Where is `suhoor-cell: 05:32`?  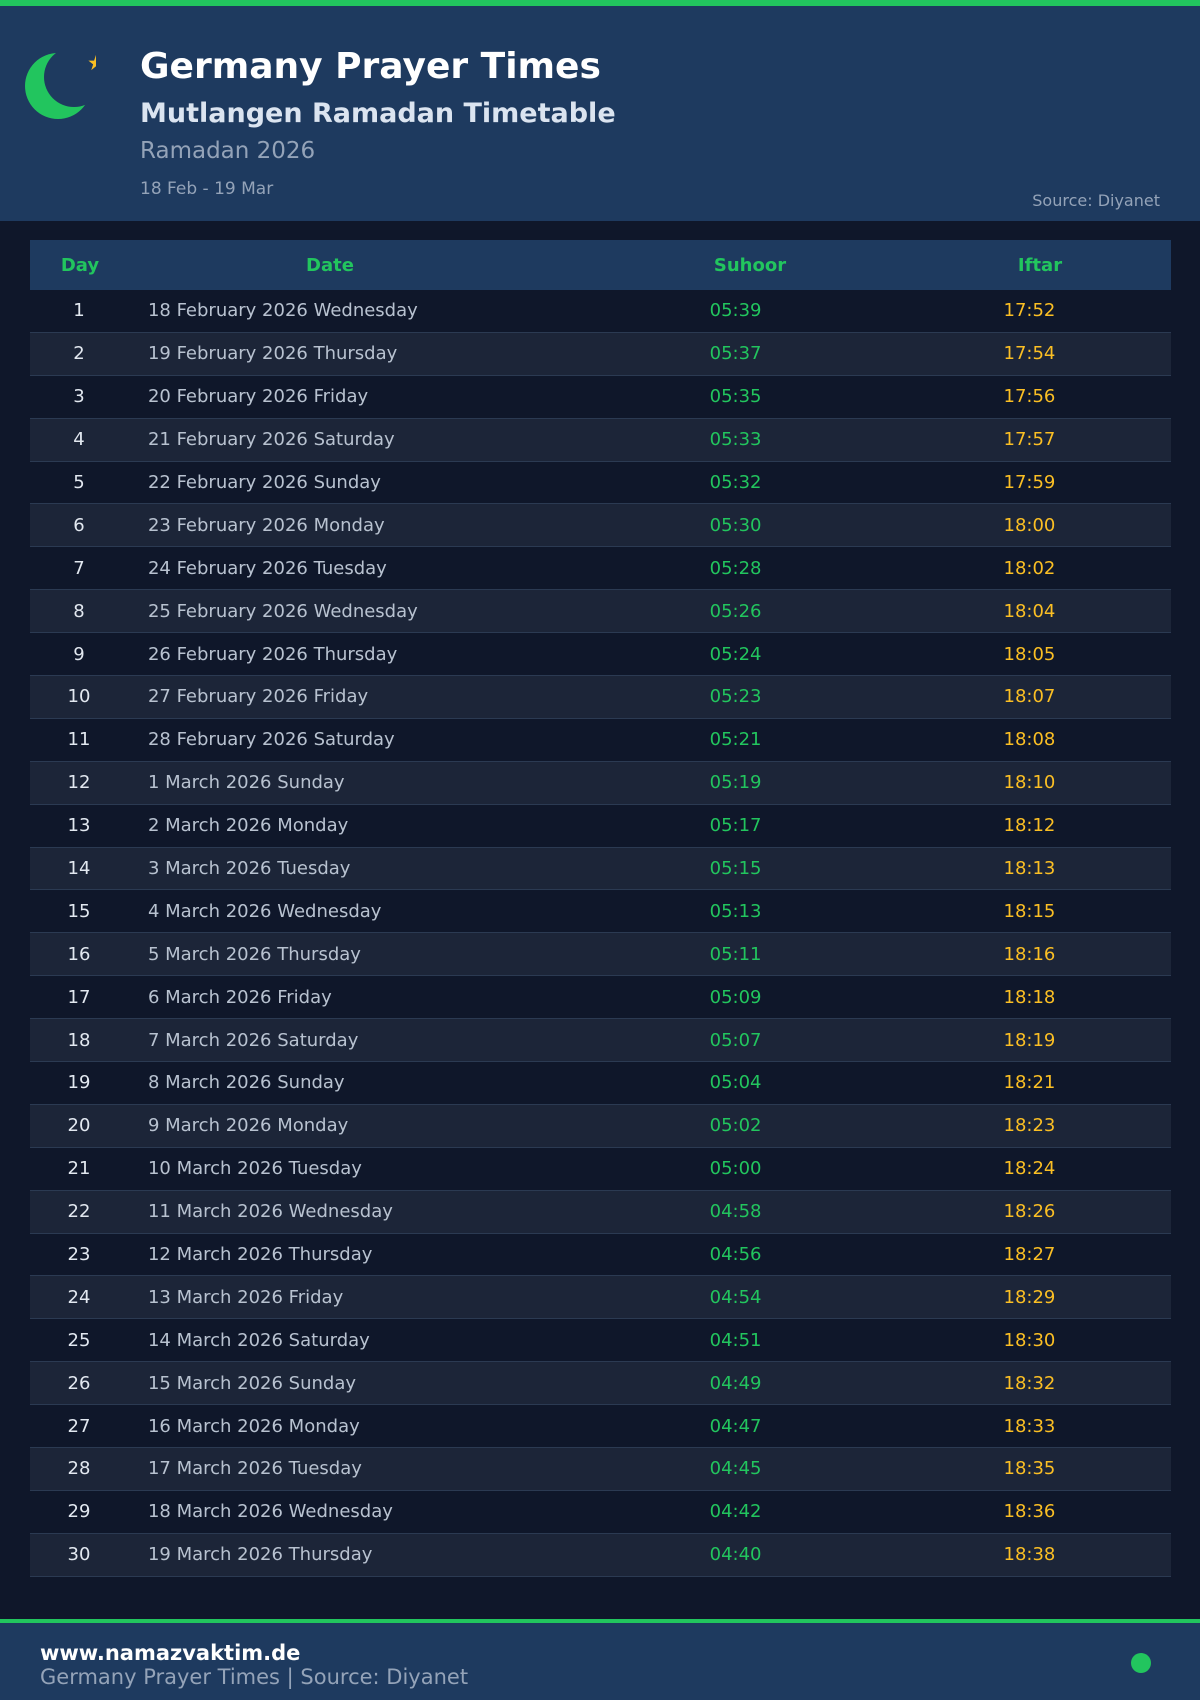 suhoor-cell: 05:32 is located at coordinates (735, 482).